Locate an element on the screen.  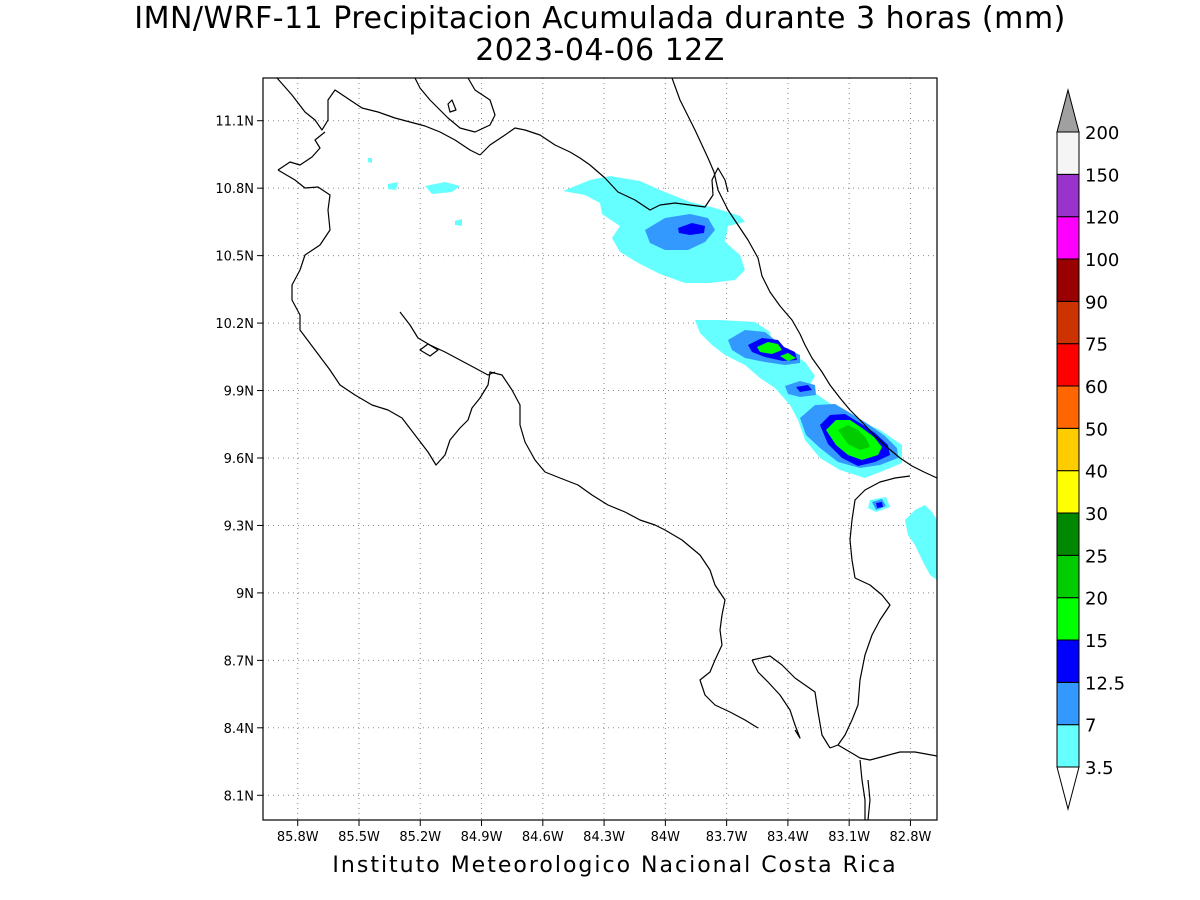
lon-tick-label: 84.9W is located at coordinates (482, 837).